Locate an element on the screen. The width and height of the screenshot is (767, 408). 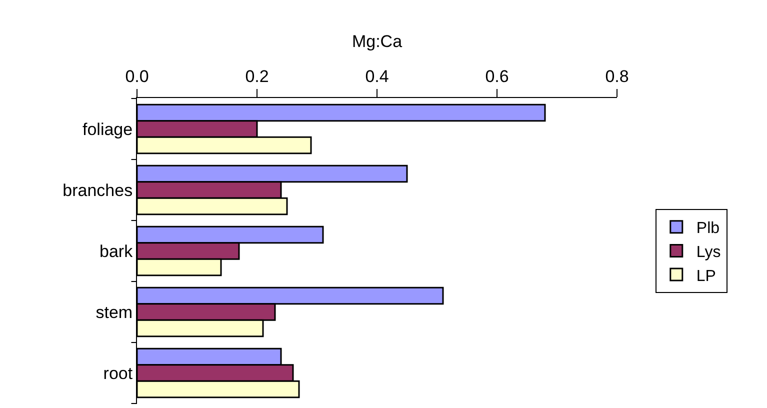
legend-label: Lys is located at coordinates (708, 252).